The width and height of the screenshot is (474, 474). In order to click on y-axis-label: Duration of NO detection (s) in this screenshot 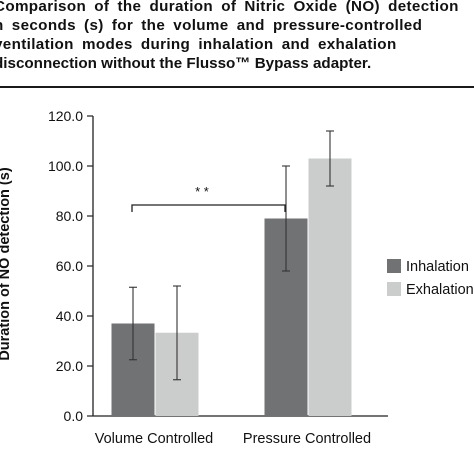, I will do `click(6, 264)`.